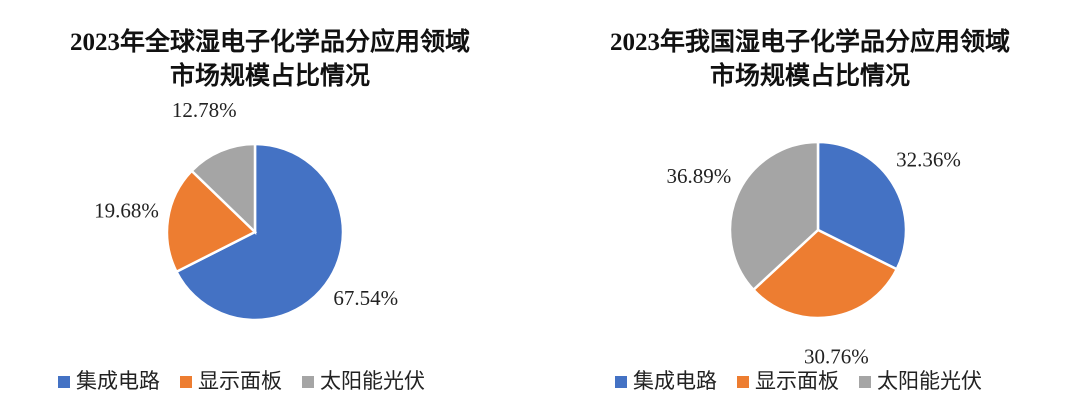 Image resolution: width=1080 pixels, height=411 pixels. Describe the element at coordinates (699, 176) in the screenshot. I see `data-label: 36.89%` at that location.